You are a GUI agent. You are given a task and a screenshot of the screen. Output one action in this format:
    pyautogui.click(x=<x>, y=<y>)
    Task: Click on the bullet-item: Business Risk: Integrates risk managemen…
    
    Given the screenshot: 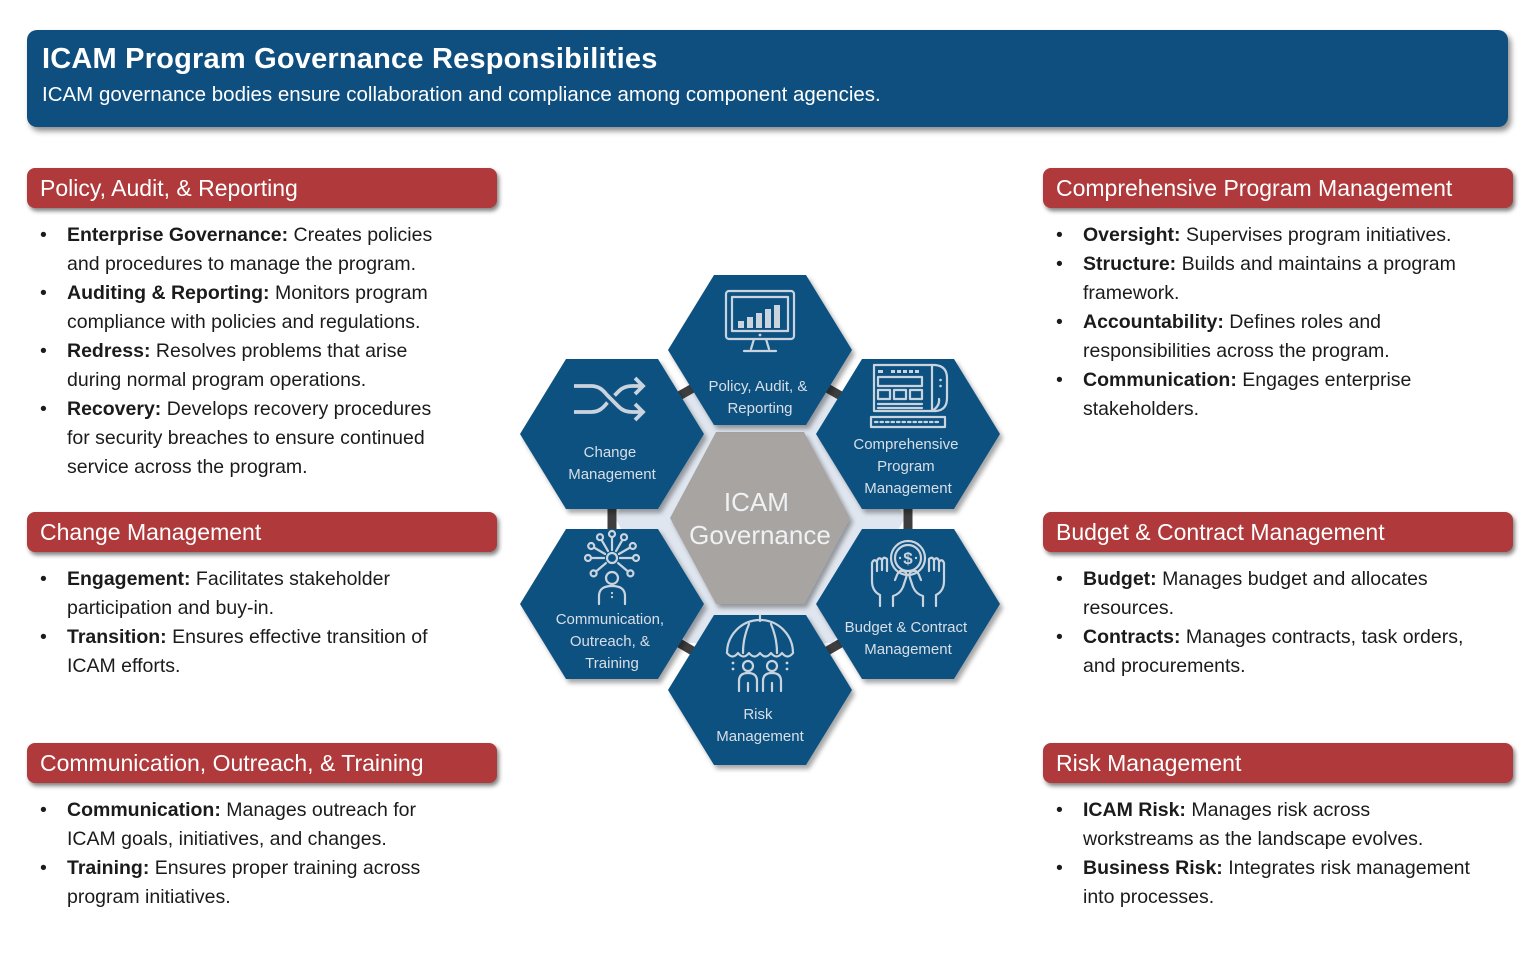 What is the action you would take?
    pyautogui.click(x=1278, y=883)
    